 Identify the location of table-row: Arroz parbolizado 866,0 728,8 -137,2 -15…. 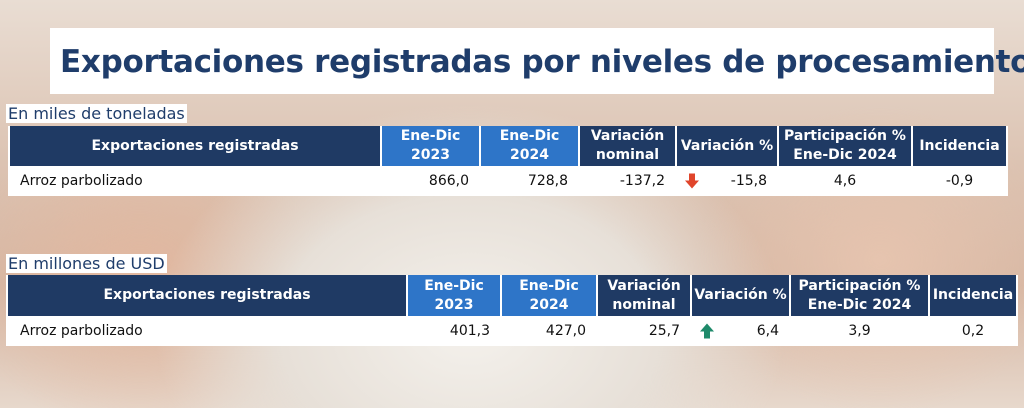
(508, 181).